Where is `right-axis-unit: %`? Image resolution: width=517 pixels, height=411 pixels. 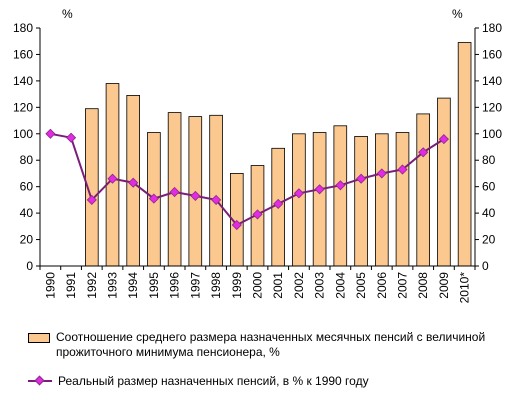 right-axis-unit: % is located at coordinates (457, 14).